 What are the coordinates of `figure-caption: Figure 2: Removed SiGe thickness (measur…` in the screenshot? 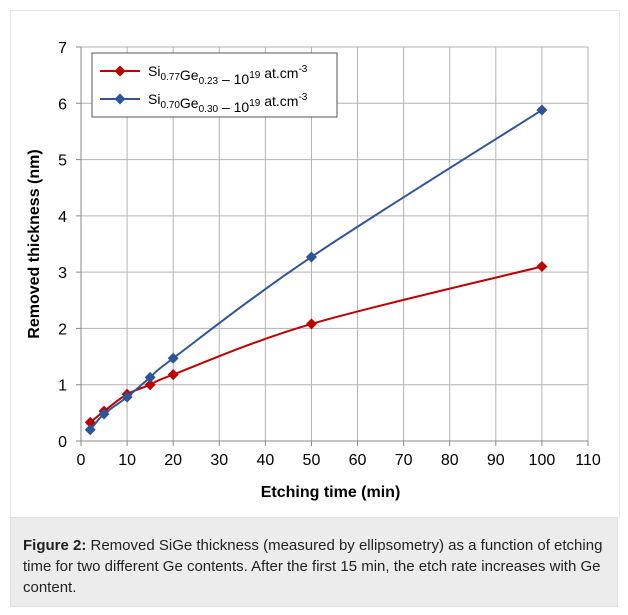 It's located at (314, 562).